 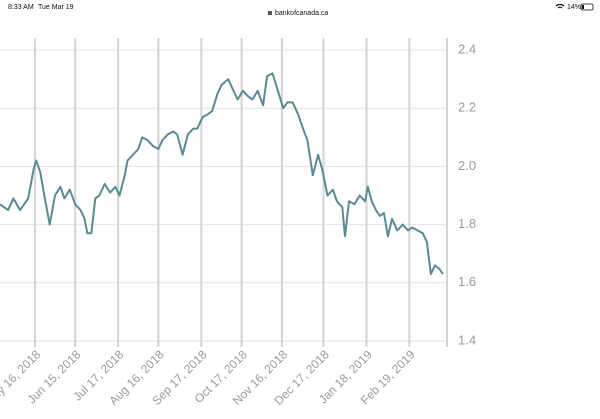 I want to click on y-tick-label: 1.6, so click(x=467, y=281).